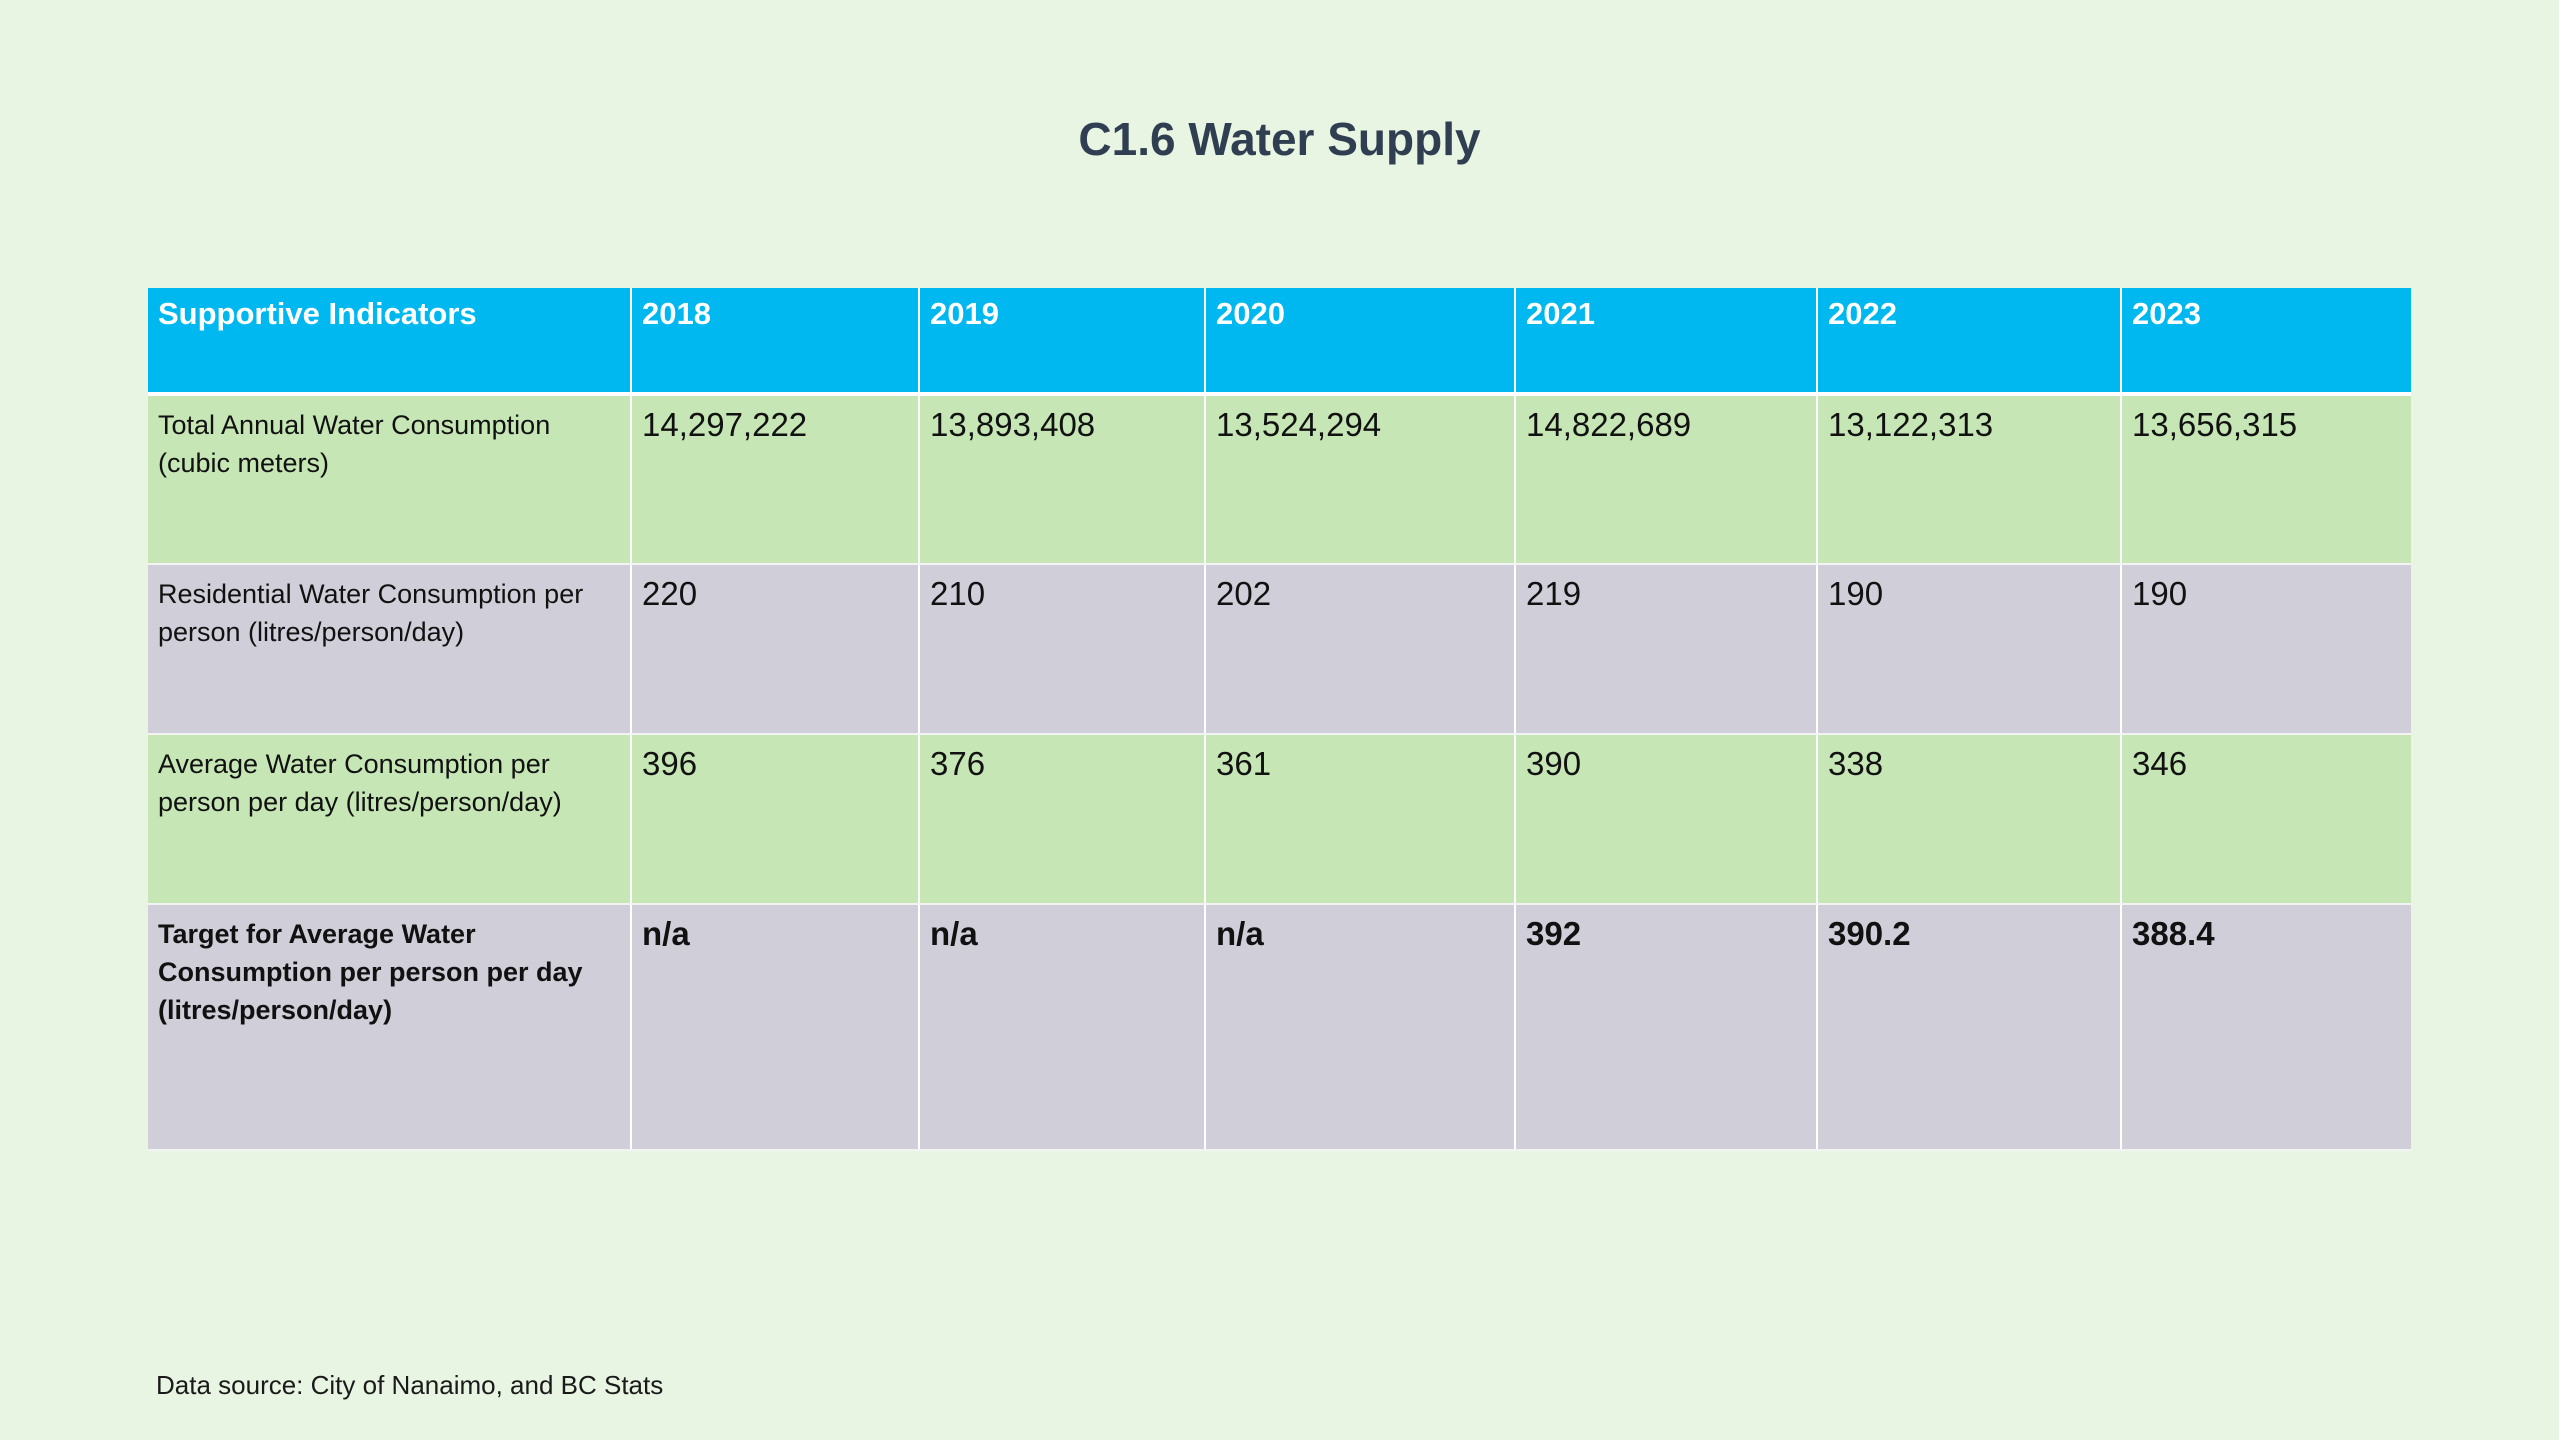 This screenshot has width=2559, height=1440. Describe the element at coordinates (2265, 819) in the screenshot. I see `cell-value: 346` at that location.